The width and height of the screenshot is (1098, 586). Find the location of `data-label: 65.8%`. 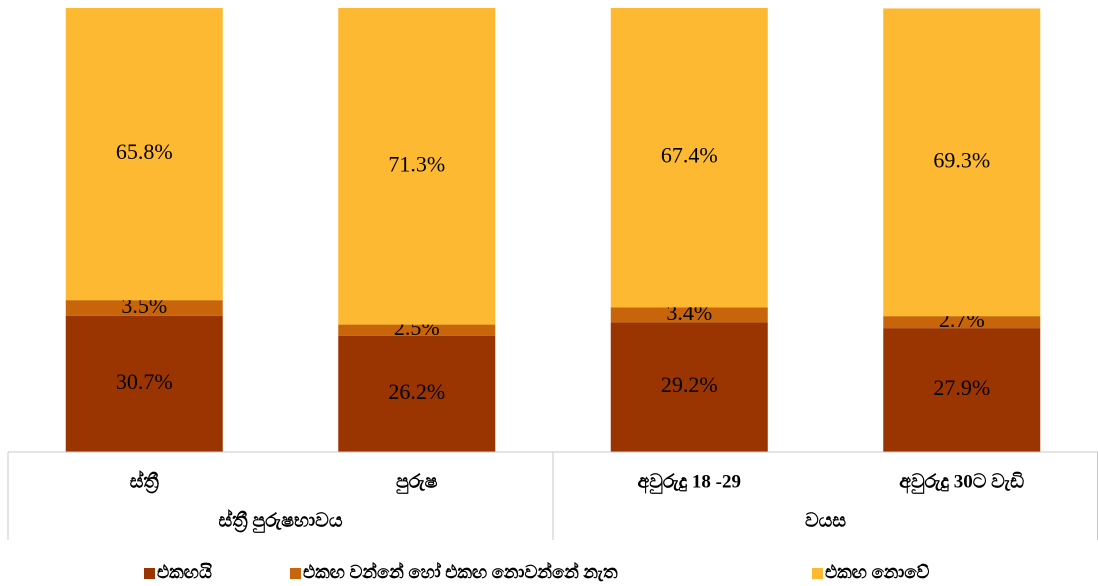

data-label: 65.8% is located at coordinates (144, 151).